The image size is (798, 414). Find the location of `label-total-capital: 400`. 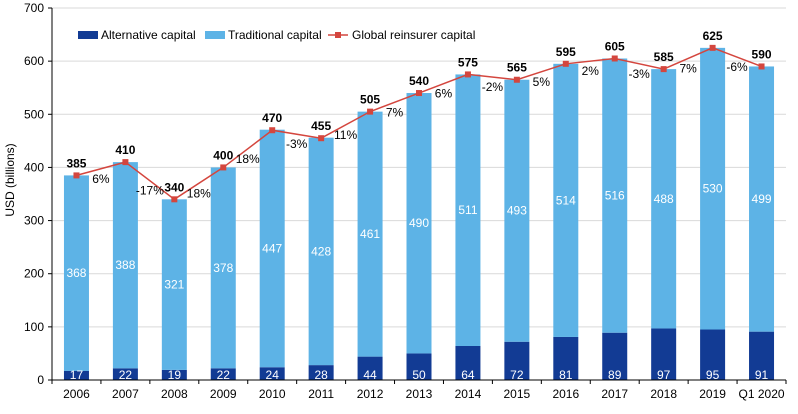

label-total-capital: 400 is located at coordinates (223, 155).